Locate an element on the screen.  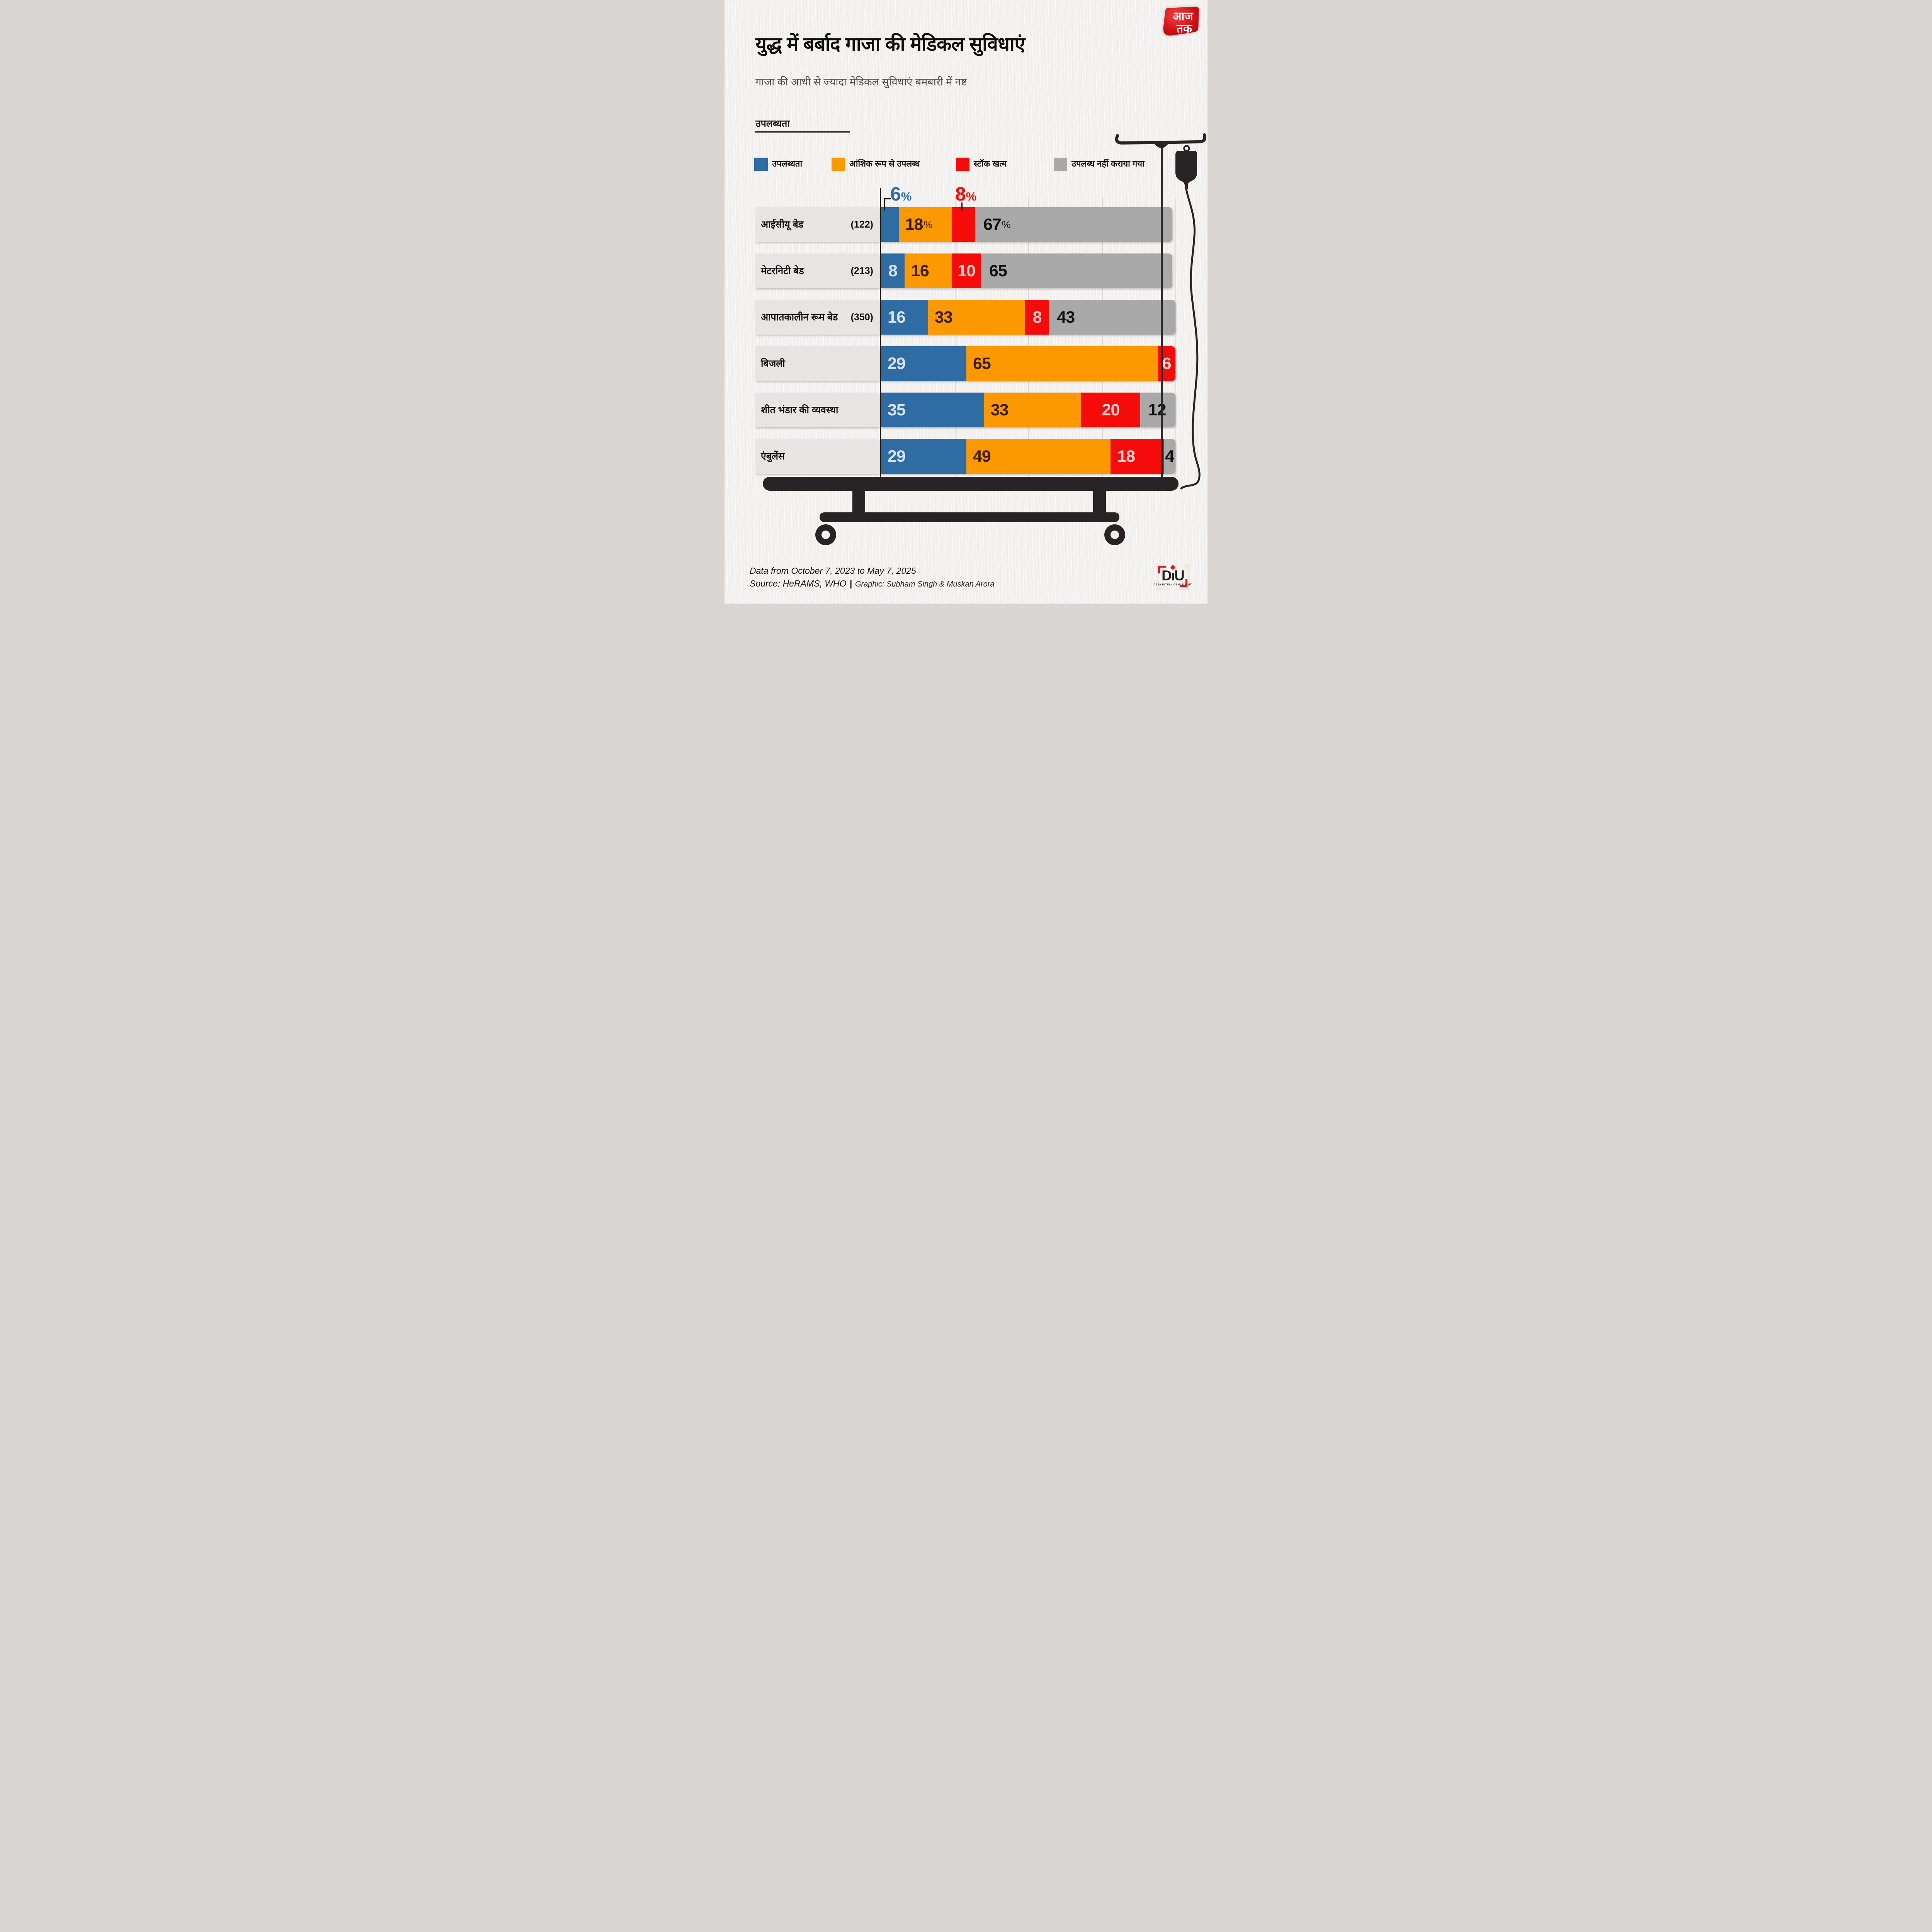
bar-segment-1: 65 is located at coordinates (1062, 364).